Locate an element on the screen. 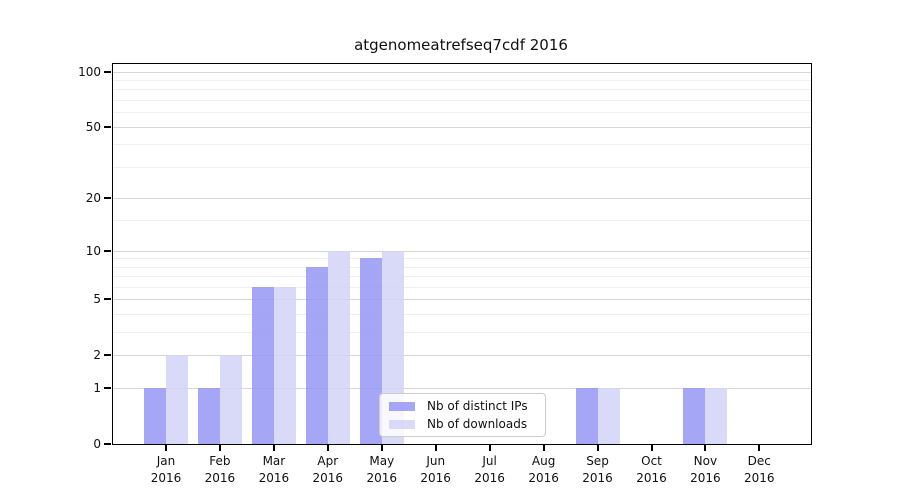 The height and width of the screenshot is (500, 900). bar-nb-of-distinct-ips-feb-2016 is located at coordinates (208, 416).